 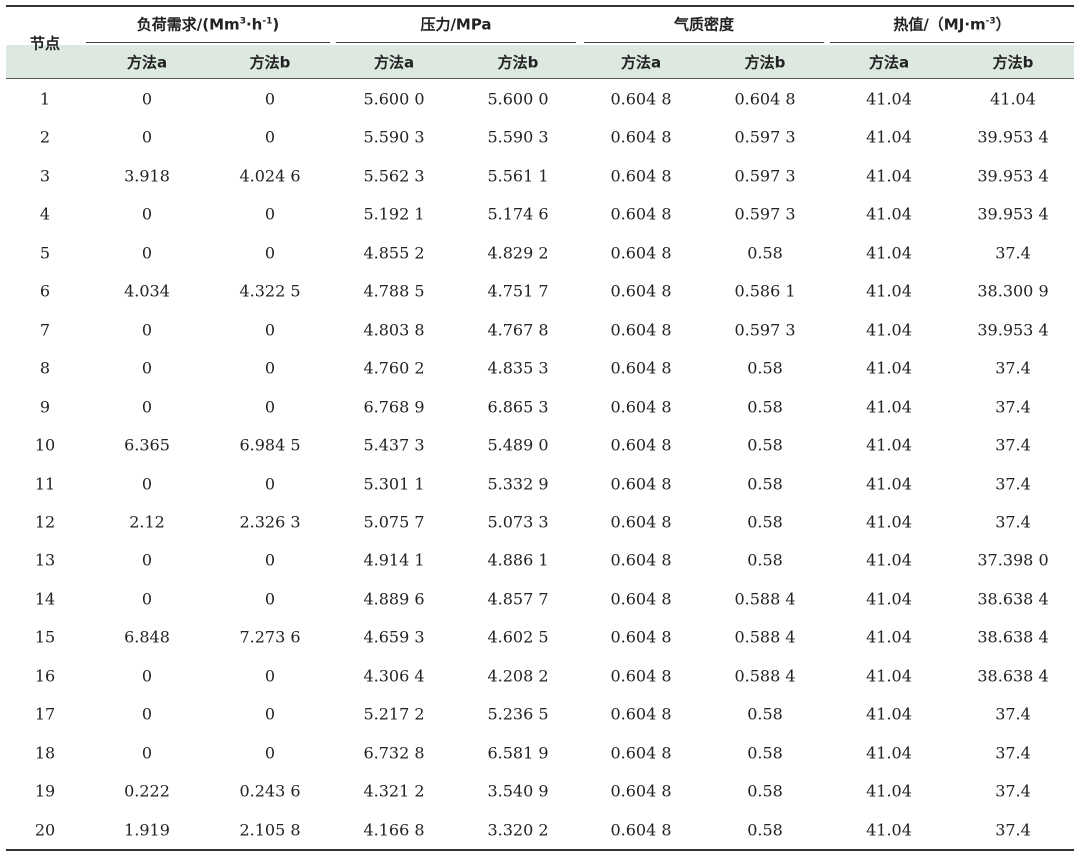 I want to click on cell-node-id: 15, so click(x=45, y=637).